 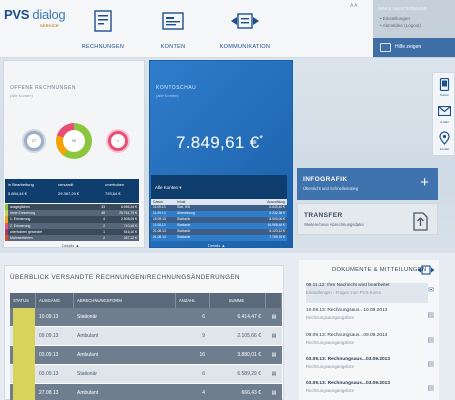 What do you see at coordinates (173, 29) in the screenshot?
I see `nav-konten: KONTEN` at bounding box center [173, 29].